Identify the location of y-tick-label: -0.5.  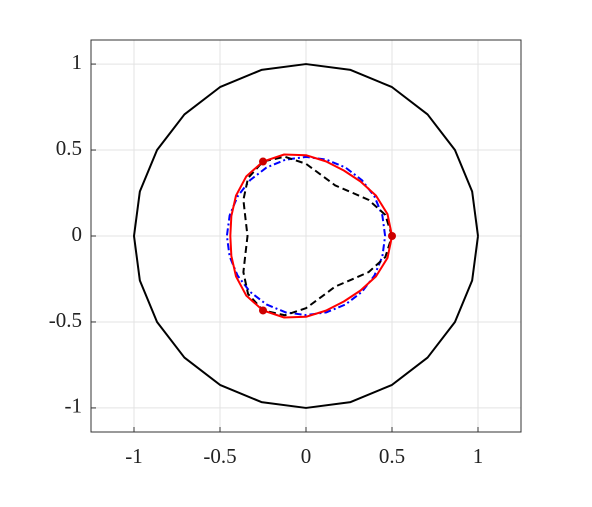
(65, 320).